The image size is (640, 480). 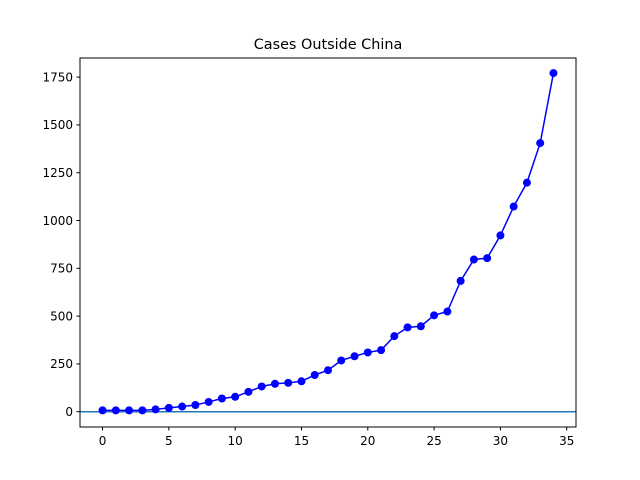 What do you see at coordinates (61, 364) in the screenshot?
I see `y-tick-label: 250` at bounding box center [61, 364].